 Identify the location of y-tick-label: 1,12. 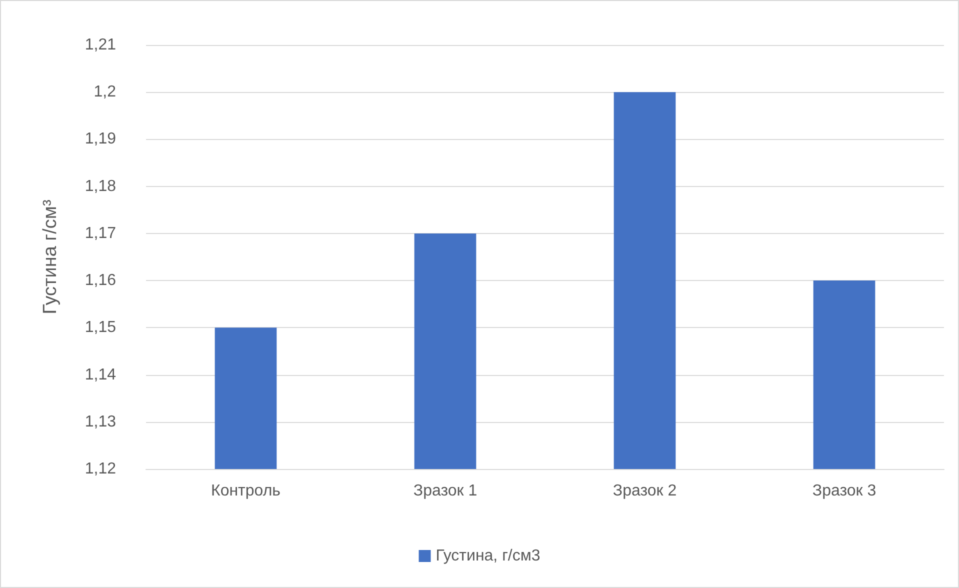
(100, 469).